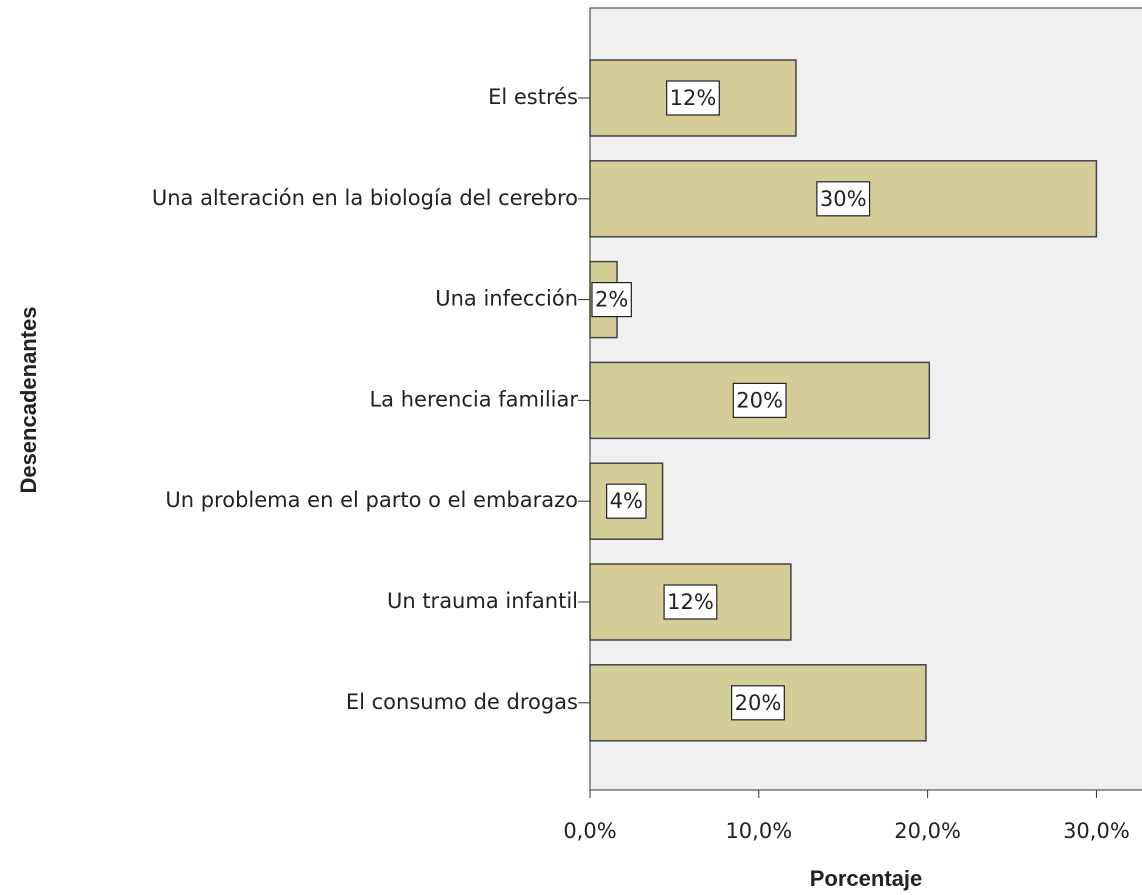 This screenshot has height=895, width=1142. What do you see at coordinates (473, 399) in the screenshot?
I see `y-tick-label: La herencia familiar` at bounding box center [473, 399].